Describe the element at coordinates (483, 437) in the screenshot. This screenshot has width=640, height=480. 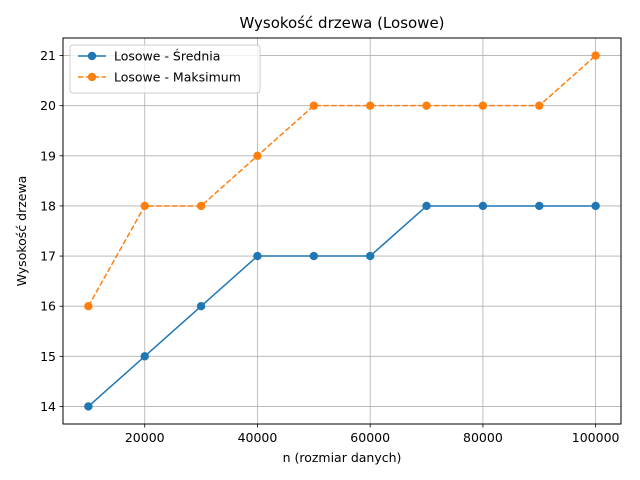
I see `x-tick-label: 80000` at that location.